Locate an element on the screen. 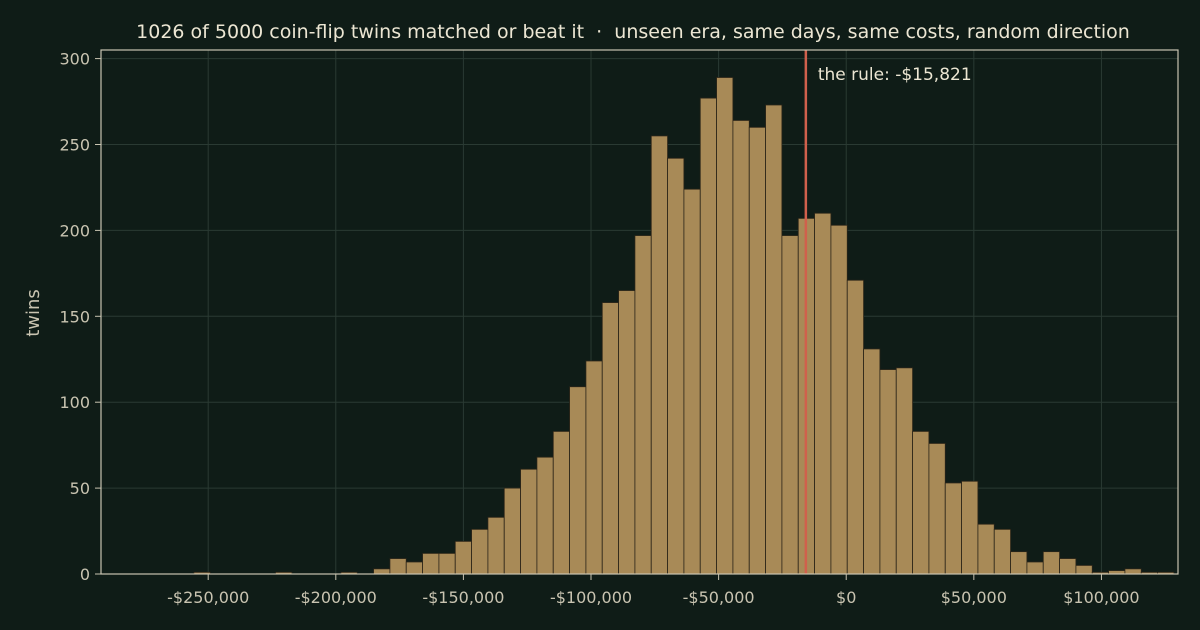 Image resolution: width=1200 pixels, height=630 pixels. x-tick-label: -$100,000 is located at coordinates (591, 597).